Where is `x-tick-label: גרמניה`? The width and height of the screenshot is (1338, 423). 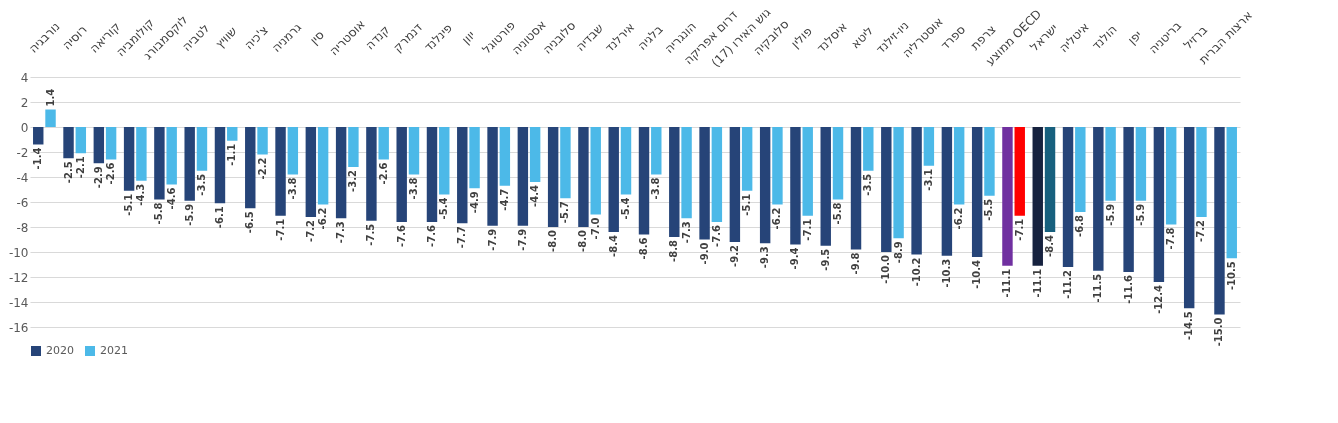 x-tick-label: גרמניה is located at coordinates (287, 37).